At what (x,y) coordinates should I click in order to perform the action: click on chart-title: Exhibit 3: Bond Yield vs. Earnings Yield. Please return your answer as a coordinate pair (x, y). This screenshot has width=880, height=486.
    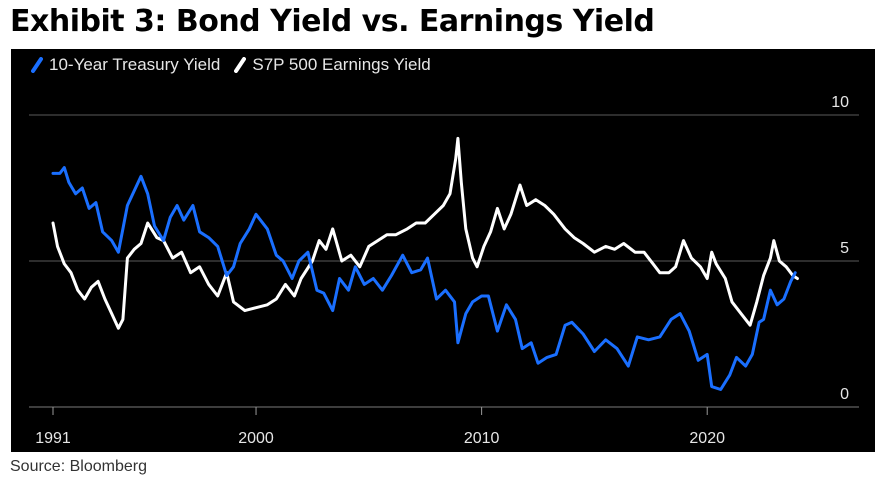
    Looking at the image, I should click on (332, 21).